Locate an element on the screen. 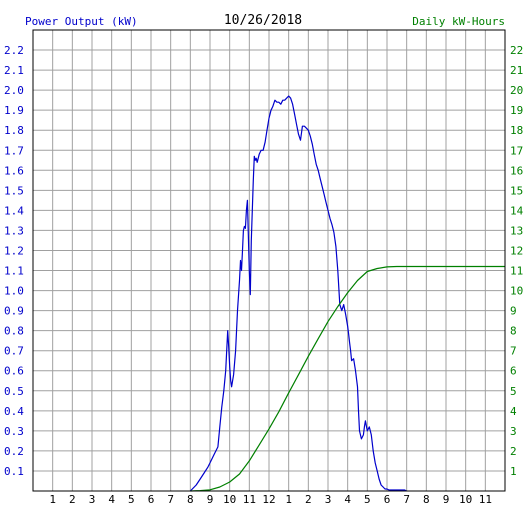  left-y-tick-label: 2.0 is located at coordinates (14, 90).